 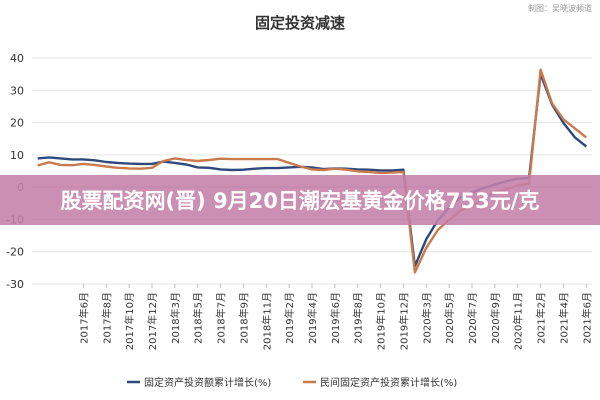 I want to click on x-tick-label: 2017年12月, so click(x=152, y=321).